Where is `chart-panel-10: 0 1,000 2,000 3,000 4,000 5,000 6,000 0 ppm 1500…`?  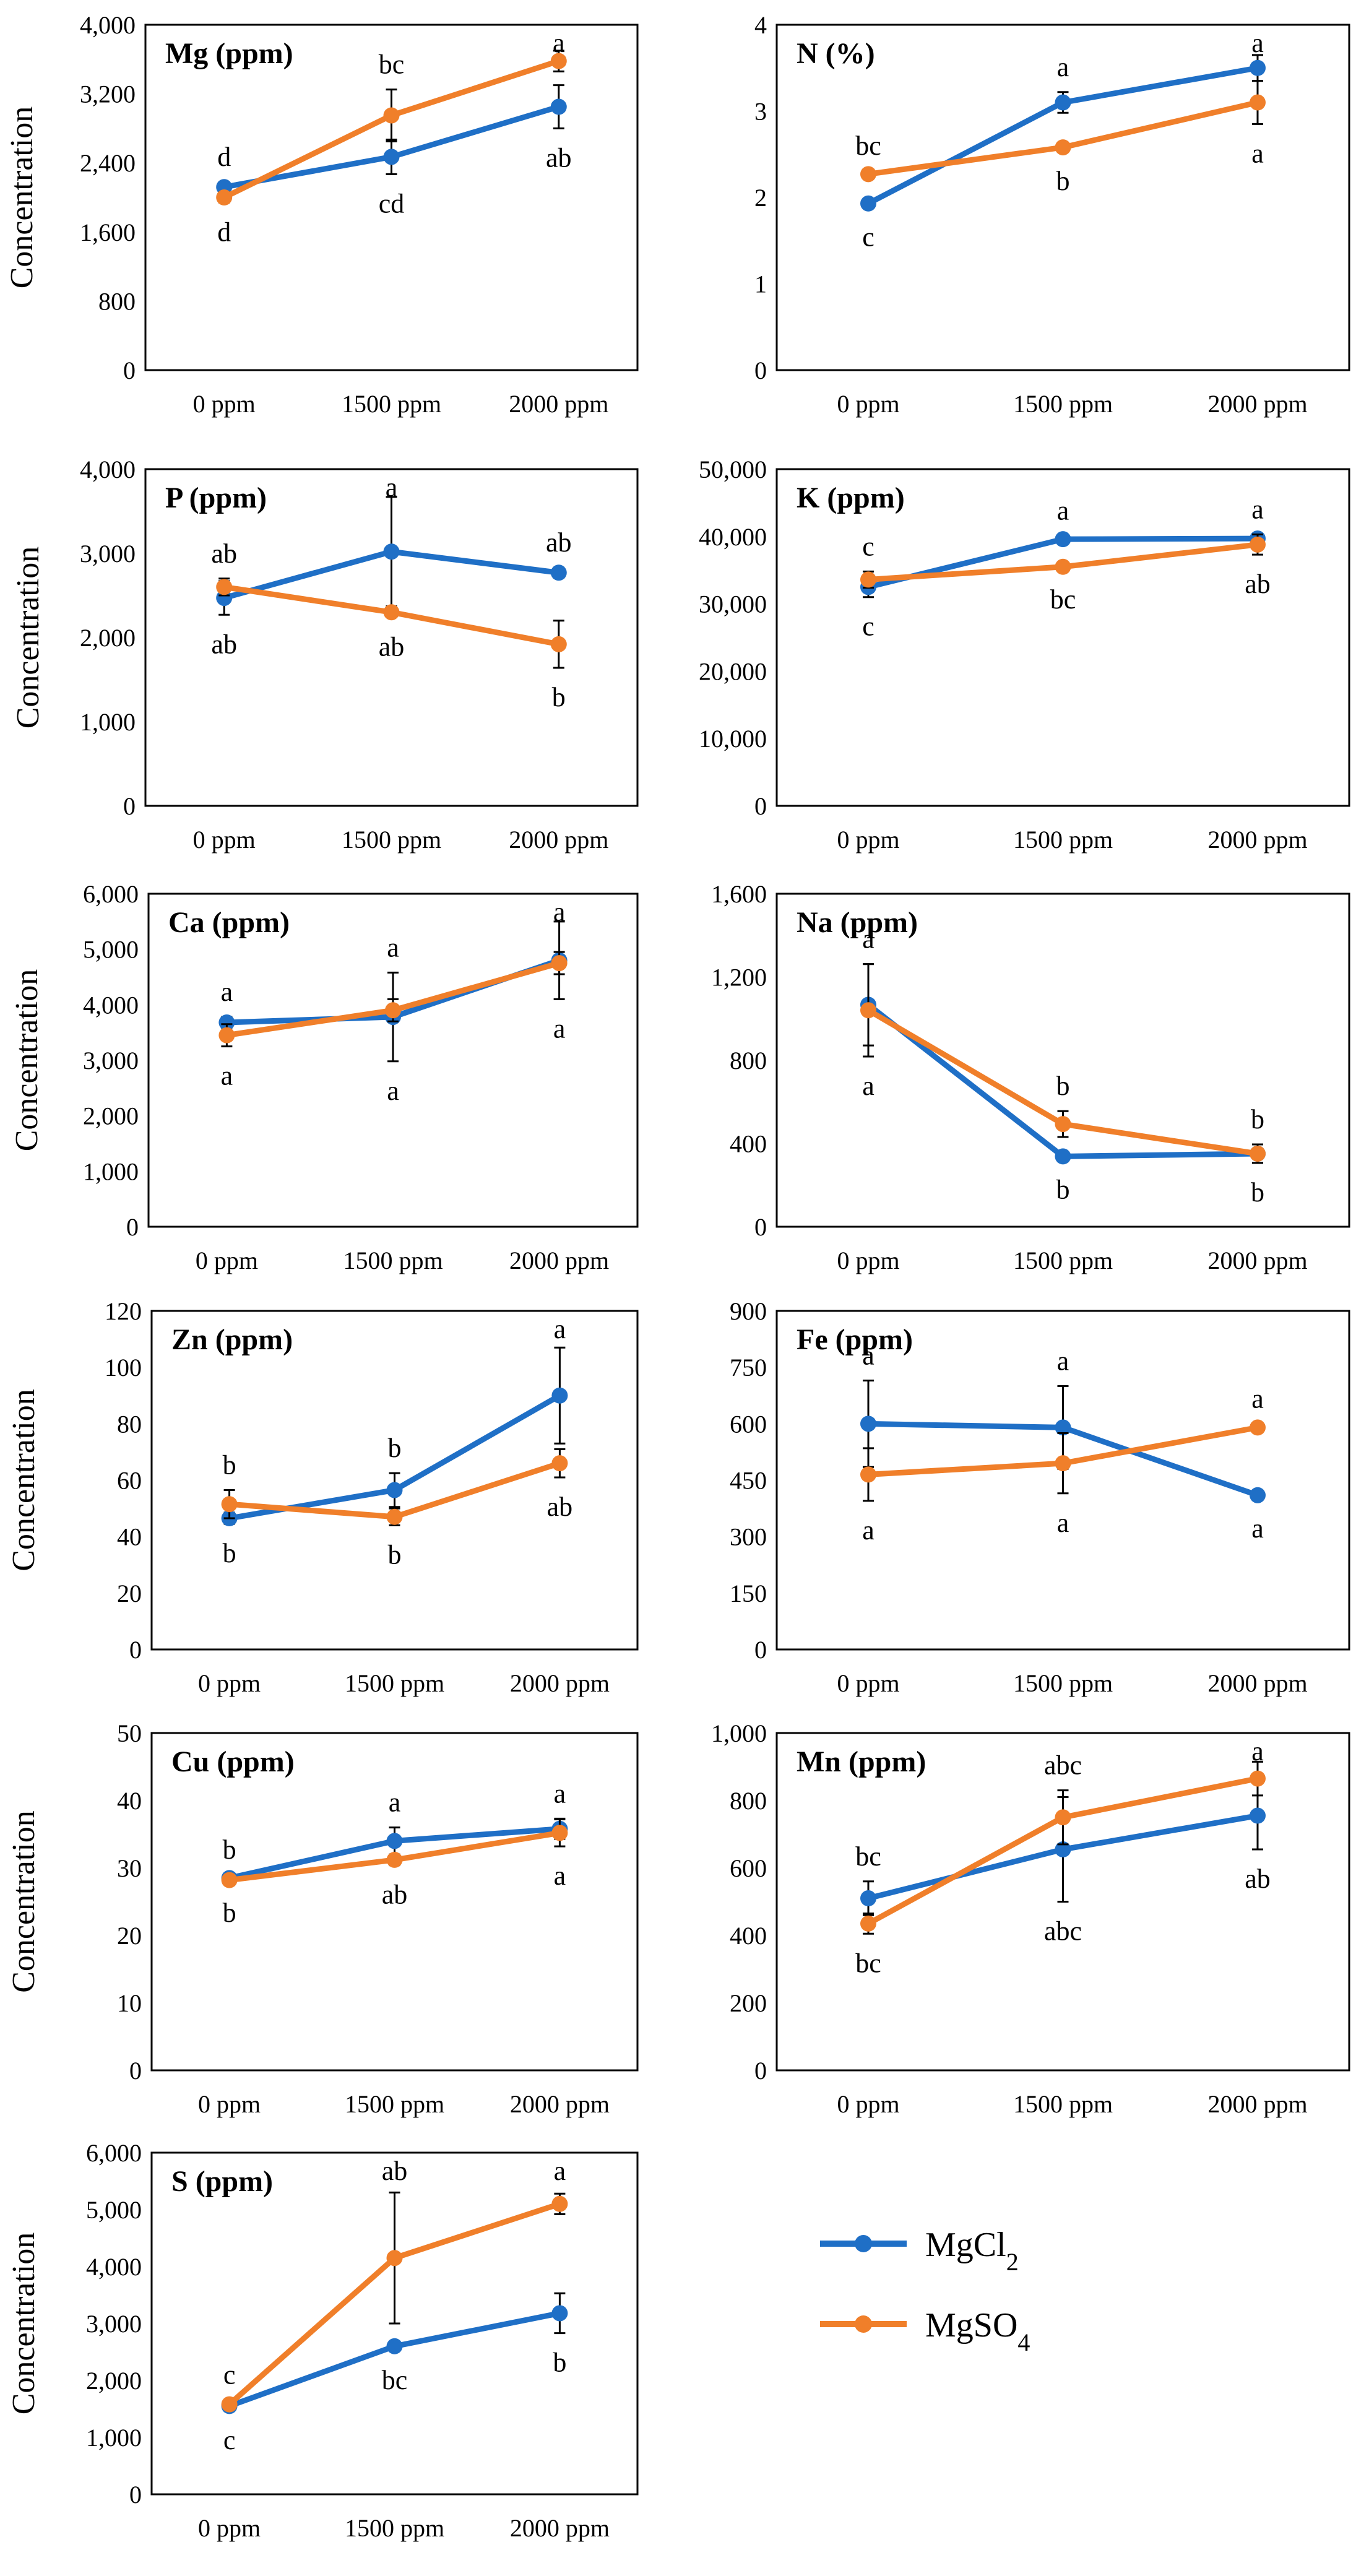 chart-panel-10: 0 1,000 2,000 3,000 4,000 5,000 6,000 0 ppm 1500… is located at coordinates (322, 2340).